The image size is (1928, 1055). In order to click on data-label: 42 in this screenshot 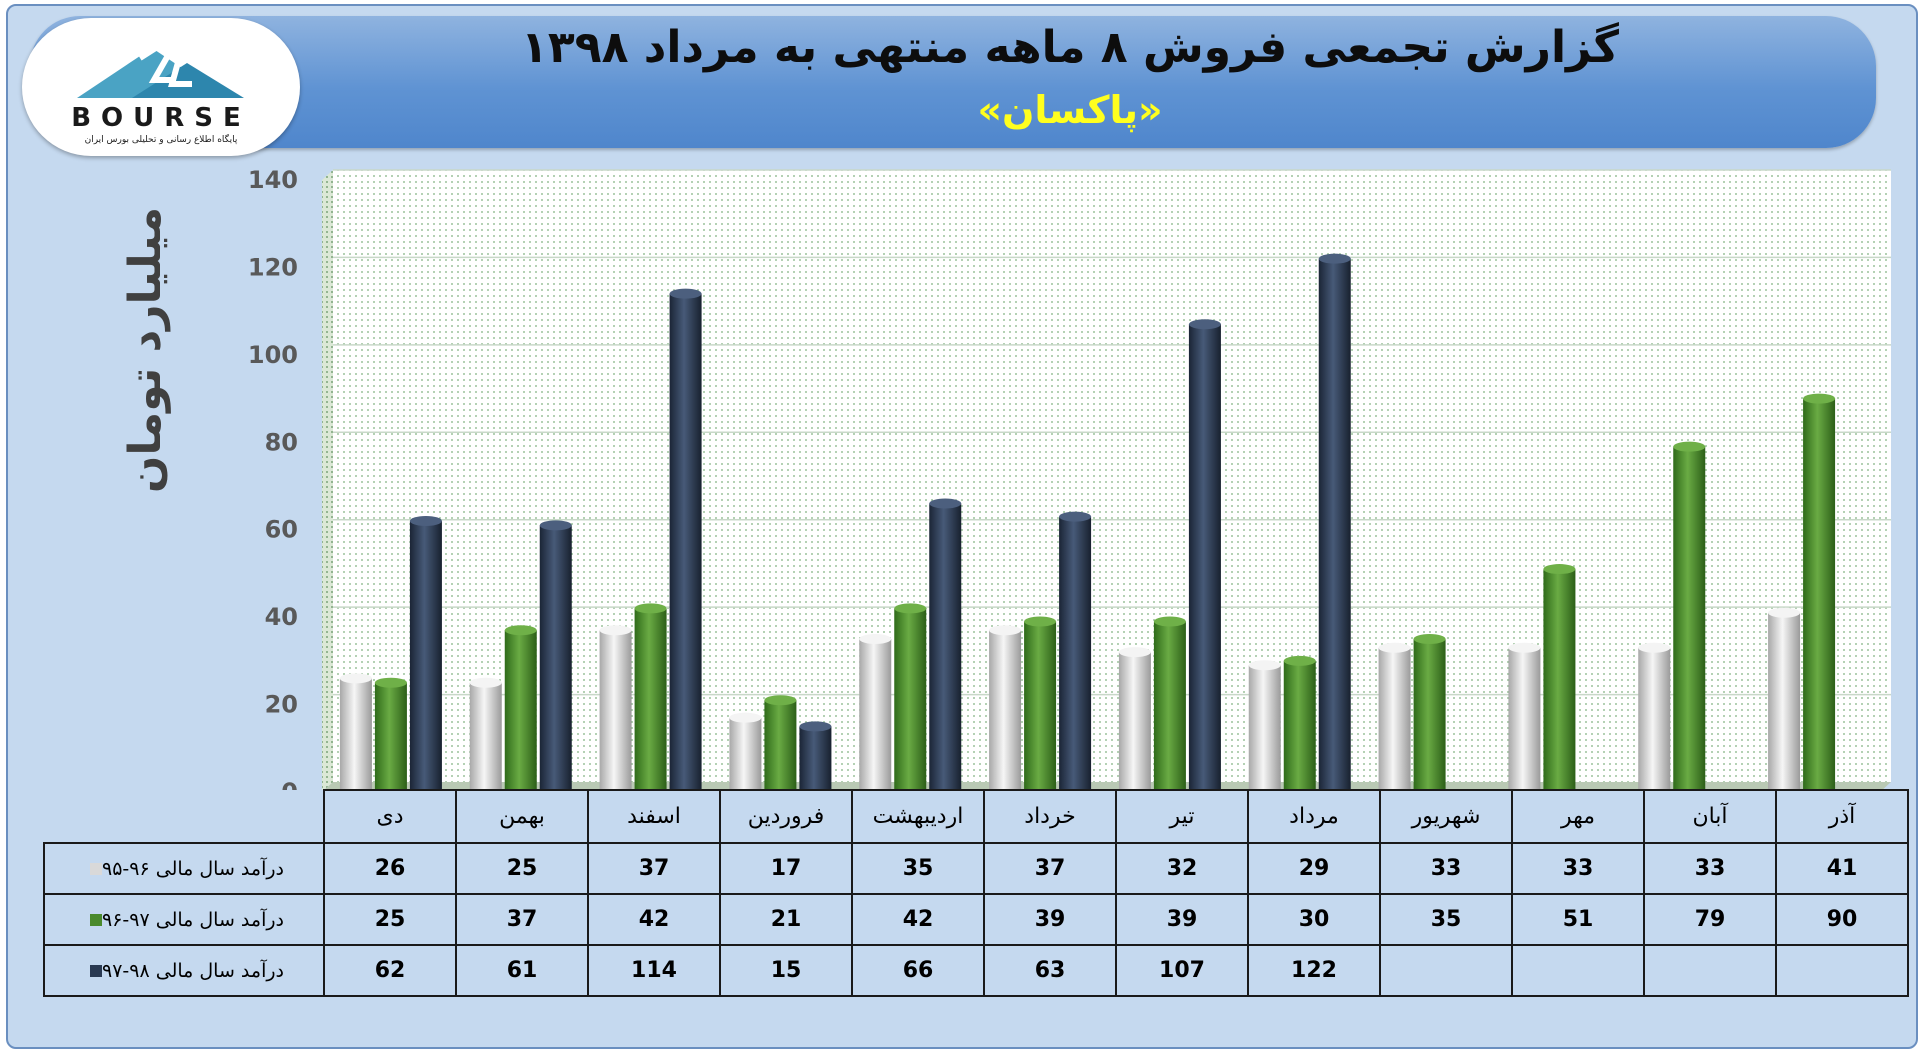, I will do `click(918, 919)`.